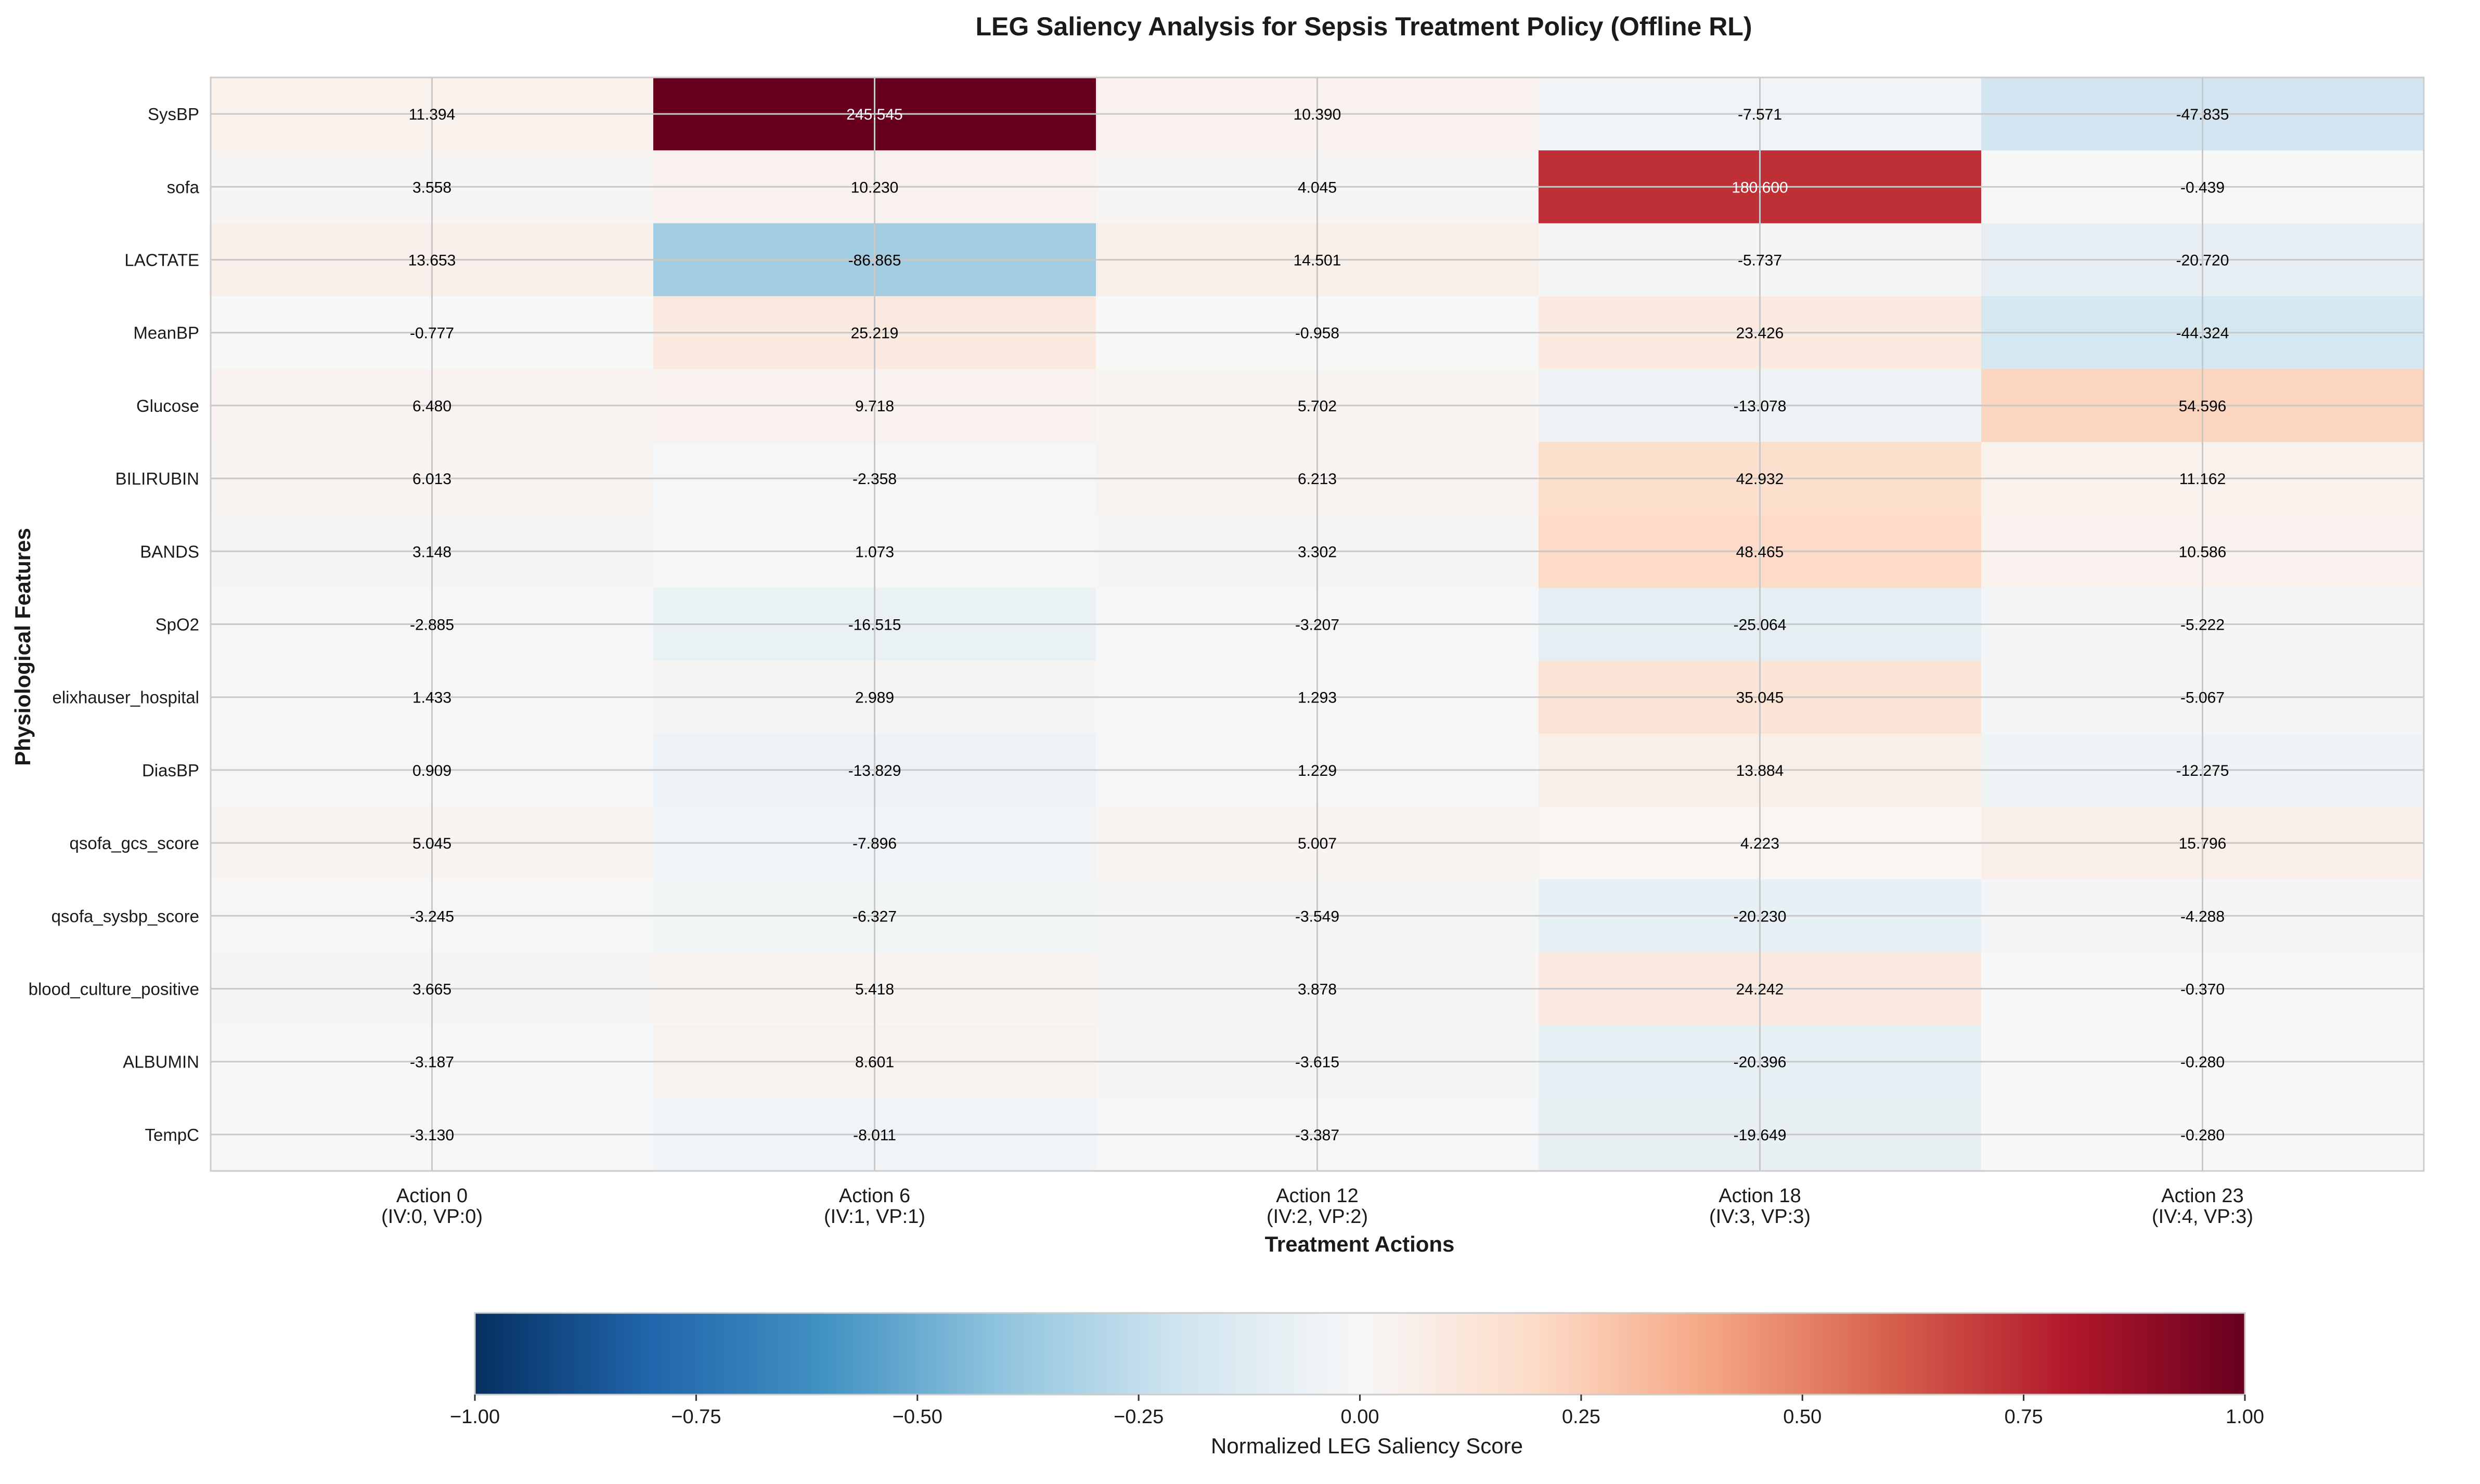  I want to click on x-tick-label: Action 6, so click(874, 1196).